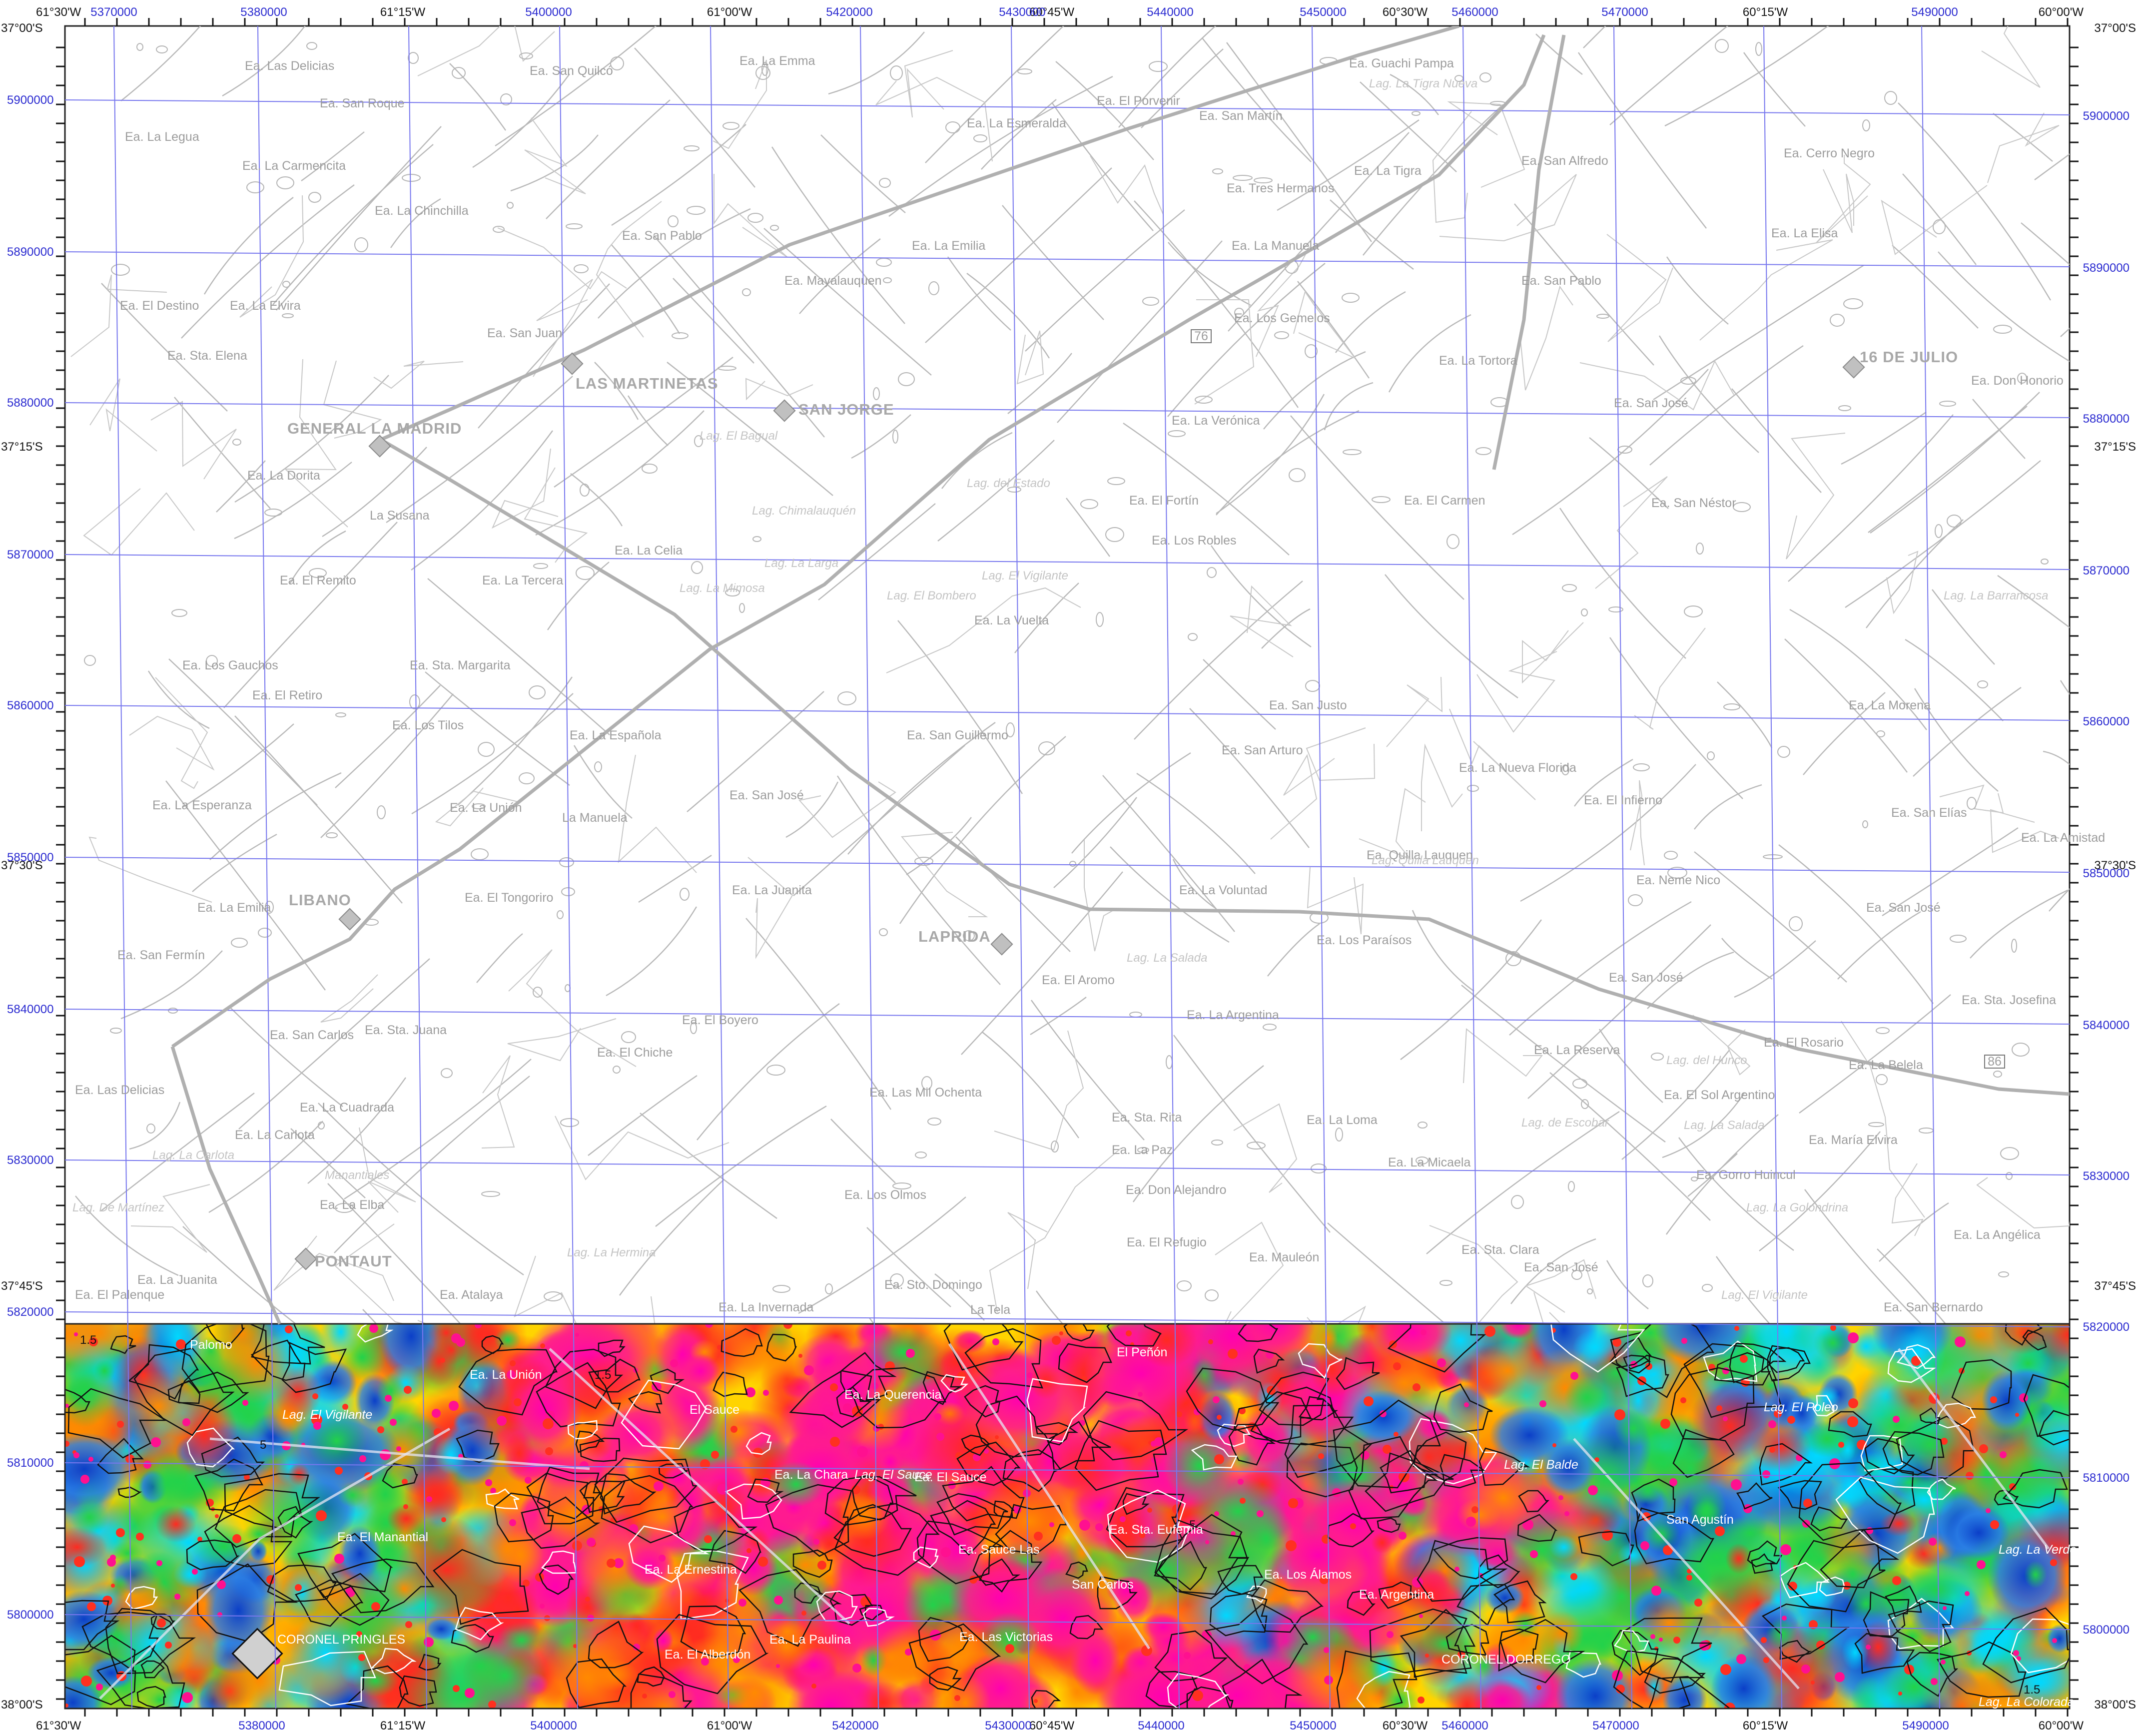 Image resolution: width=2137 pixels, height=1736 pixels. I want to click on easting-label-top: 5370000, so click(113, 12).